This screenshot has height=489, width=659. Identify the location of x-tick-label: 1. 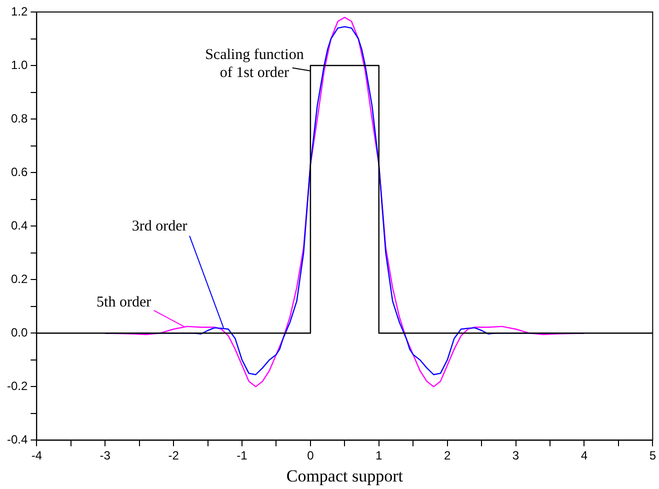
(379, 455).